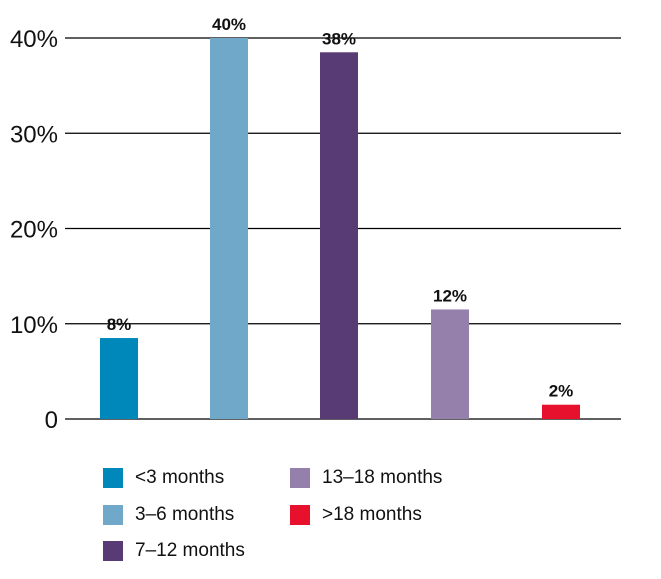  Describe the element at coordinates (119, 324) in the screenshot. I see `data-label: 8%` at that location.